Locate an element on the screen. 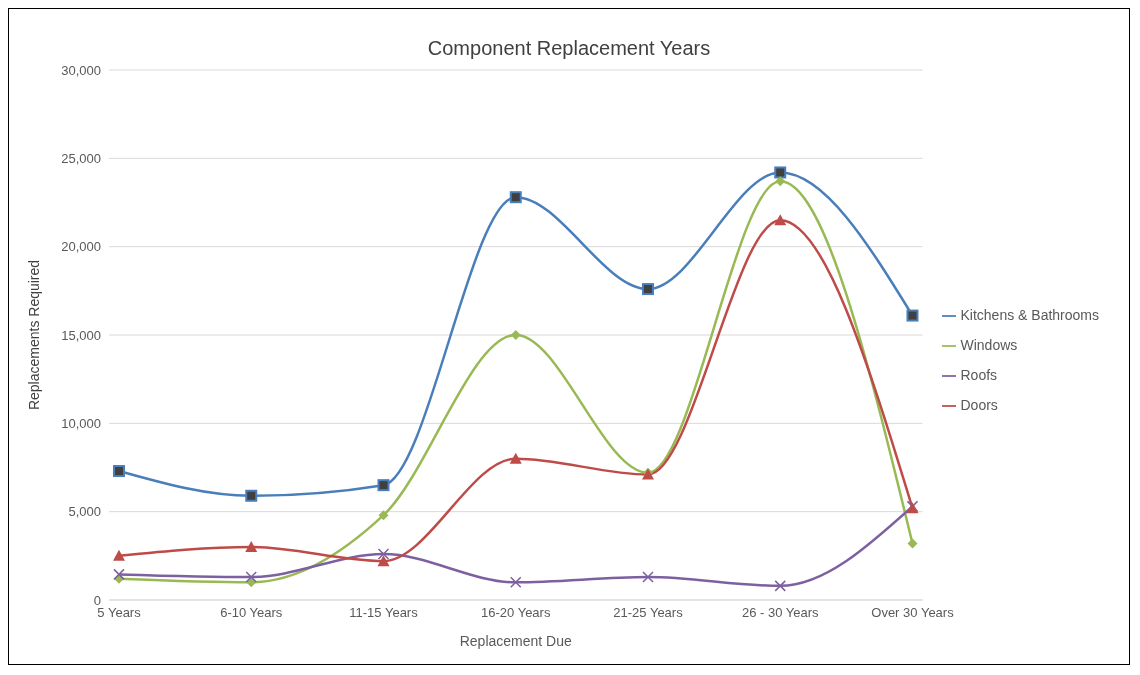 The height and width of the screenshot is (675, 1140). y-tick-label: 20,000 is located at coordinates (81, 247).